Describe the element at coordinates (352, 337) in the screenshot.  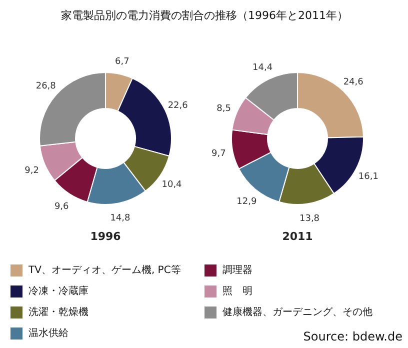
I see `source-note: Source: bdew.de` at that location.